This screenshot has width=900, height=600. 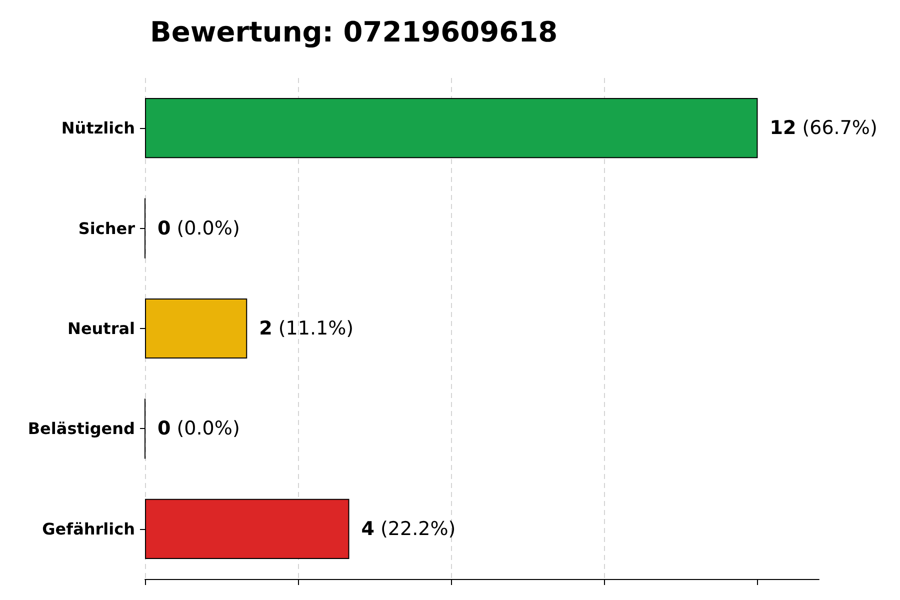 I want to click on y-tick-label: Neutral, so click(x=101, y=328).